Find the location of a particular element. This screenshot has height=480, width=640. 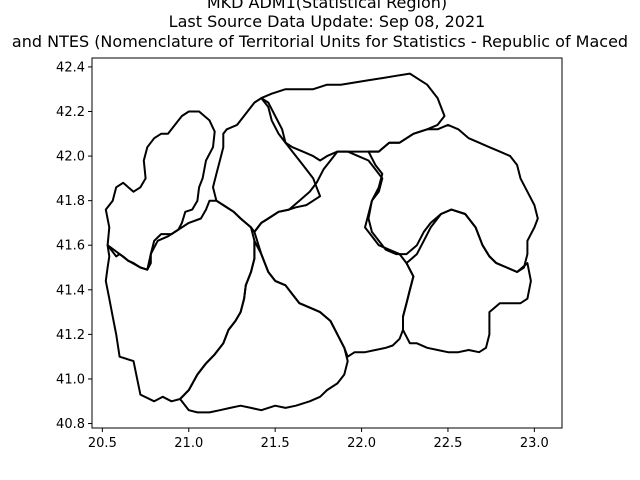

y-tick-label: 42.4 is located at coordinates (70, 67).